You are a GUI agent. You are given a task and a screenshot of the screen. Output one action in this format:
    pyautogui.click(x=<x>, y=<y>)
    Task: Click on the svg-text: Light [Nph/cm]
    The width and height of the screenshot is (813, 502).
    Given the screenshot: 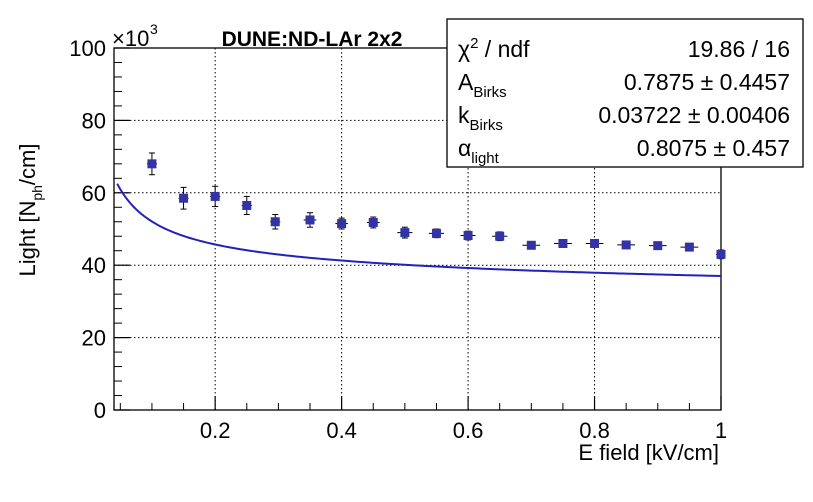 What is the action you would take?
    pyautogui.click(x=30, y=210)
    